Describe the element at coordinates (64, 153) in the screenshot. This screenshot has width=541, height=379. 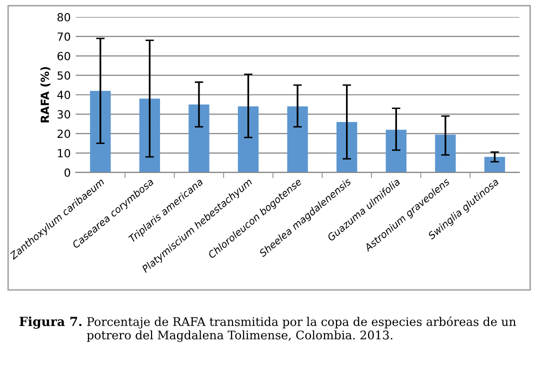
I see `y-tick-label: 10` at that location.